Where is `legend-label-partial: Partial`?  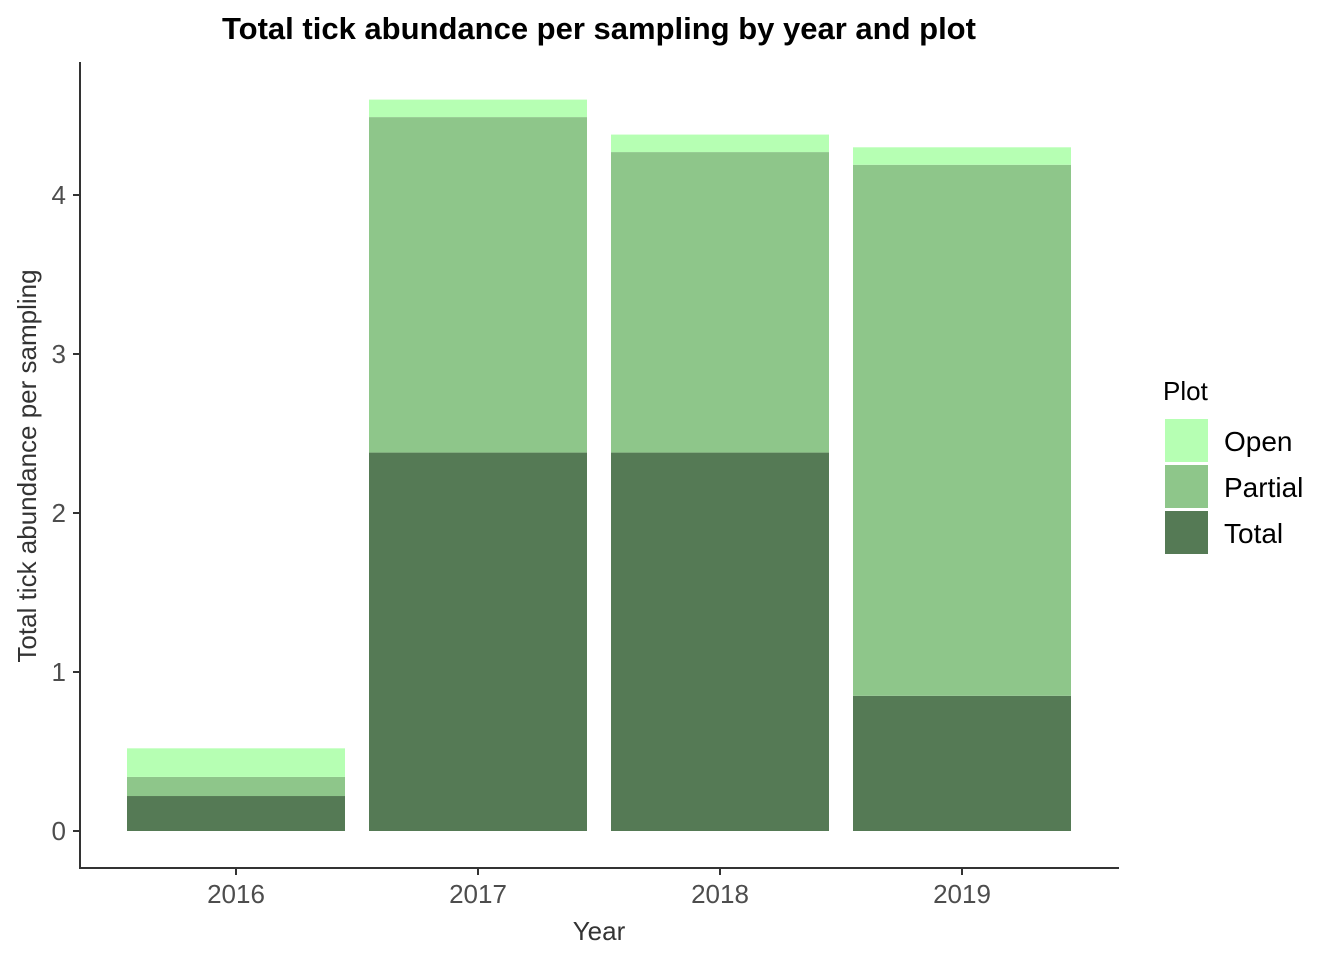 legend-label-partial: Partial is located at coordinates (1263, 487).